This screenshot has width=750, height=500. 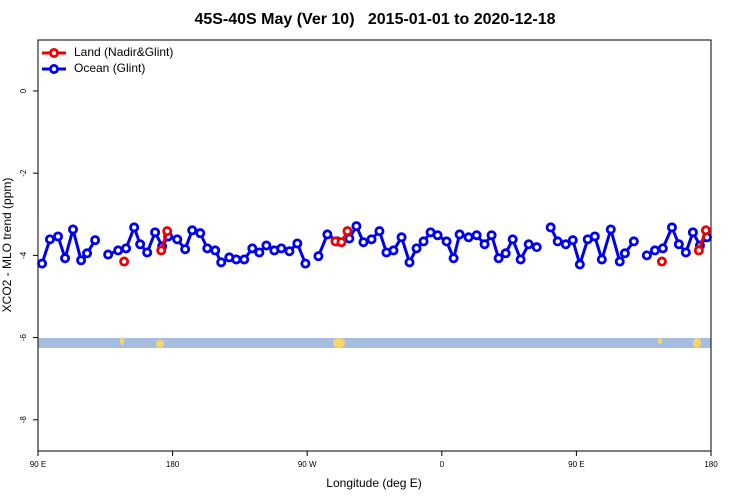 I want to click on legend-label: Land (Nadir&Glint), so click(x=123, y=52).